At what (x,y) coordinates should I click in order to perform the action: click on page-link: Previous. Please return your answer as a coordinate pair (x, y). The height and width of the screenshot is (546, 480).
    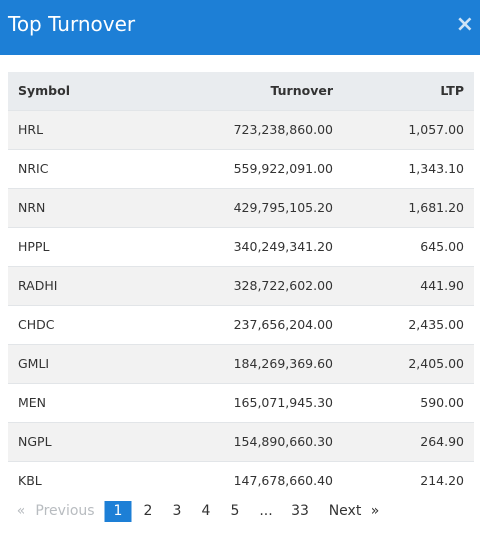
    Looking at the image, I should click on (65, 511).